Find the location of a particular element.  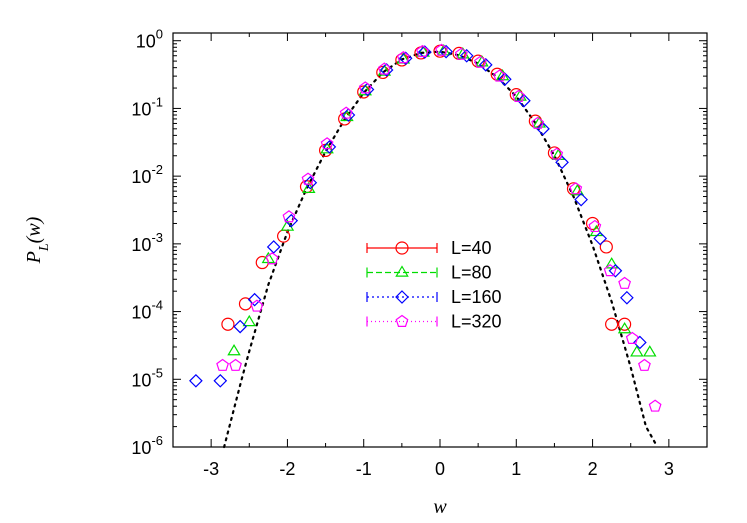

legend-marker-triangle is located at coordinates (402, 271).